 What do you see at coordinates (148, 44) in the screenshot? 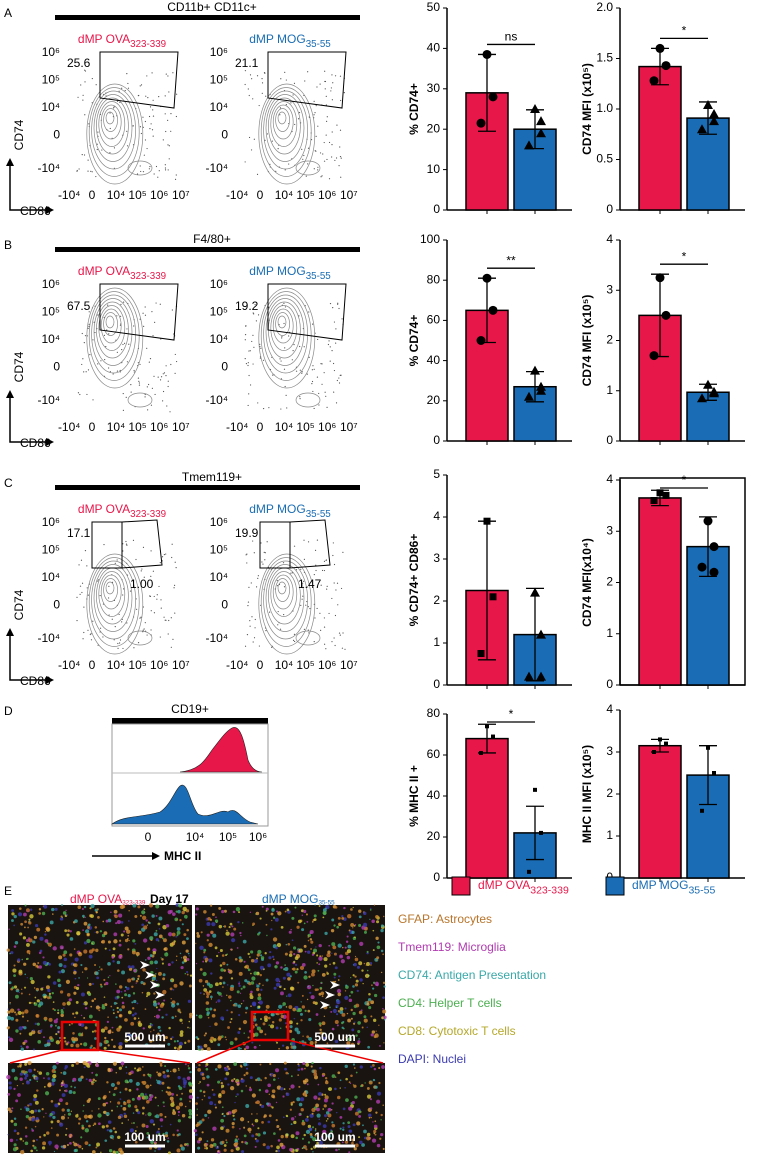
I see `group-sub: 323-339` at bounding box center [148, 44].